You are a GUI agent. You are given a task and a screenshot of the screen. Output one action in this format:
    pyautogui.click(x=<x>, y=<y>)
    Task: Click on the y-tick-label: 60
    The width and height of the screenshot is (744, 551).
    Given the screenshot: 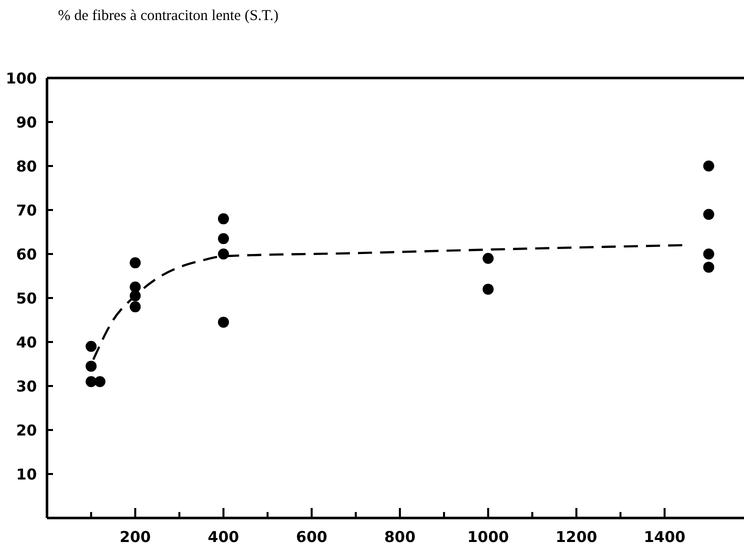 What is the action you would take?
    pyautogui.click(x=26, y=254)
    